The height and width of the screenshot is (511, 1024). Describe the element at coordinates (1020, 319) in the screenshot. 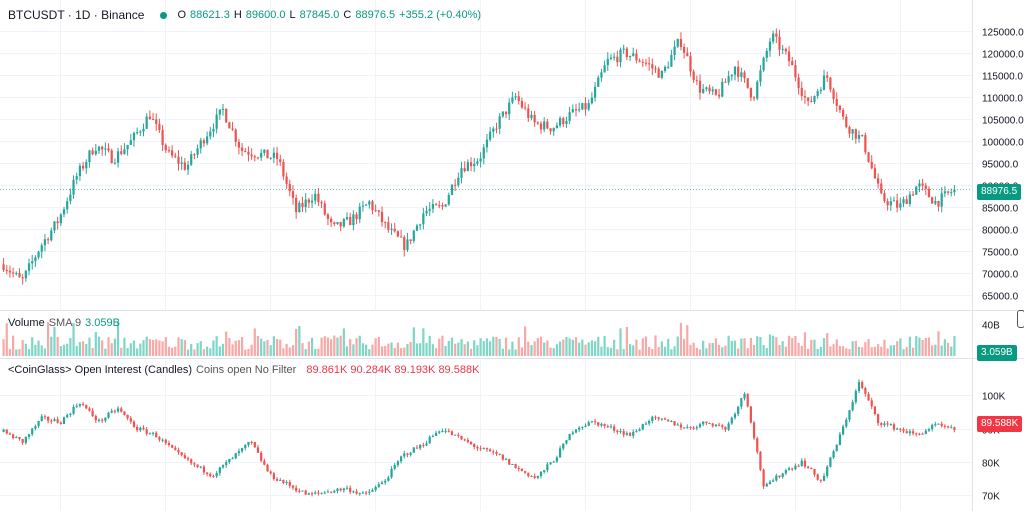

I see `pane-resize-handle` at that location.